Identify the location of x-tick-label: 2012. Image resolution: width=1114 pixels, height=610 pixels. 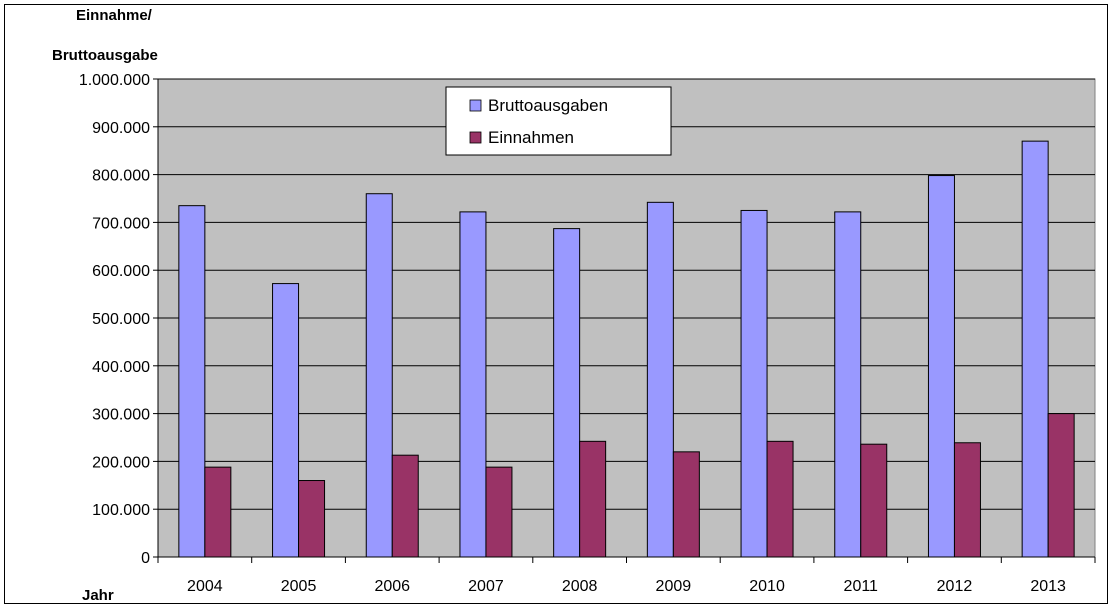
(955, 586).